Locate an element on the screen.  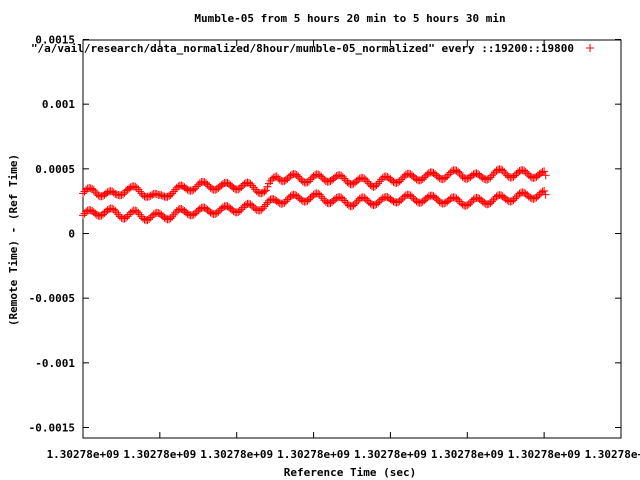
legend-plus-icon is located at coordinates (590, 48).